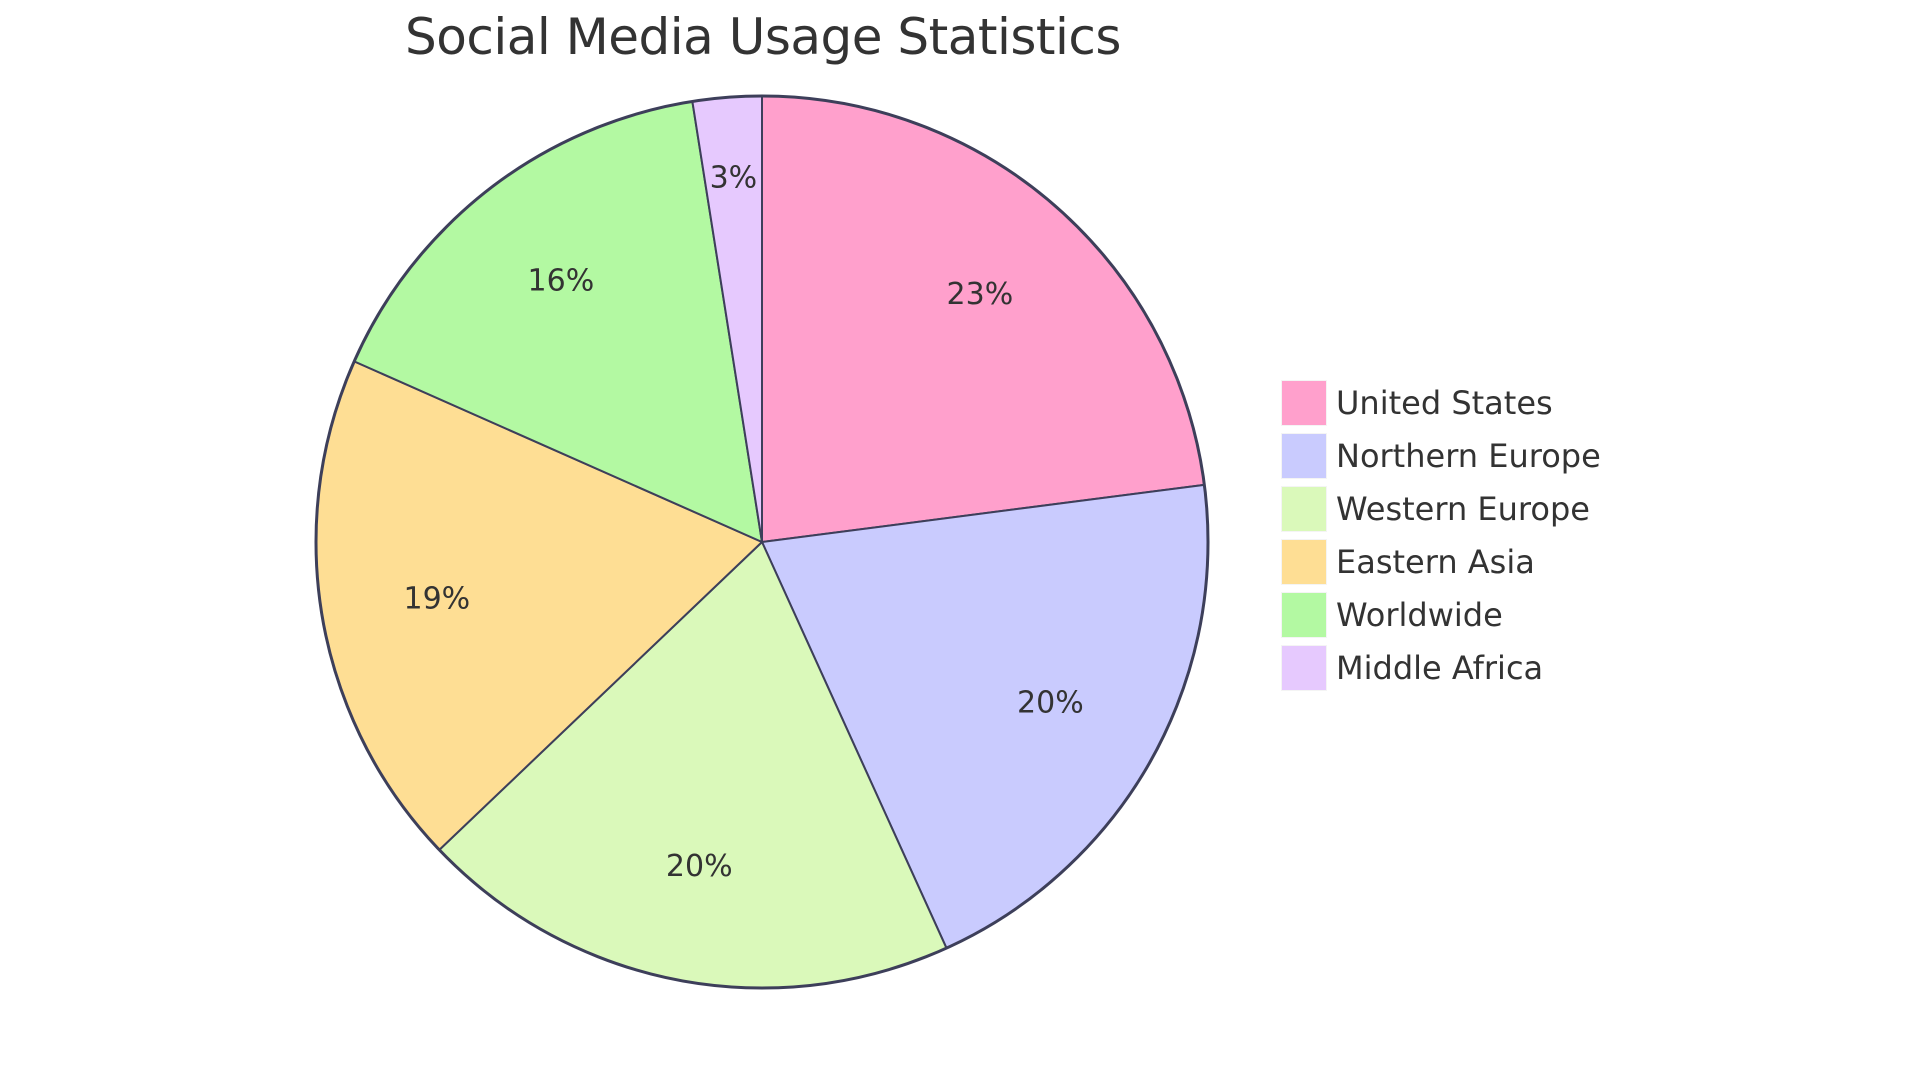 This screenshot has height=1080, width=1920. I want to click on legend-label: Northern Europe, so click(1468, 456).